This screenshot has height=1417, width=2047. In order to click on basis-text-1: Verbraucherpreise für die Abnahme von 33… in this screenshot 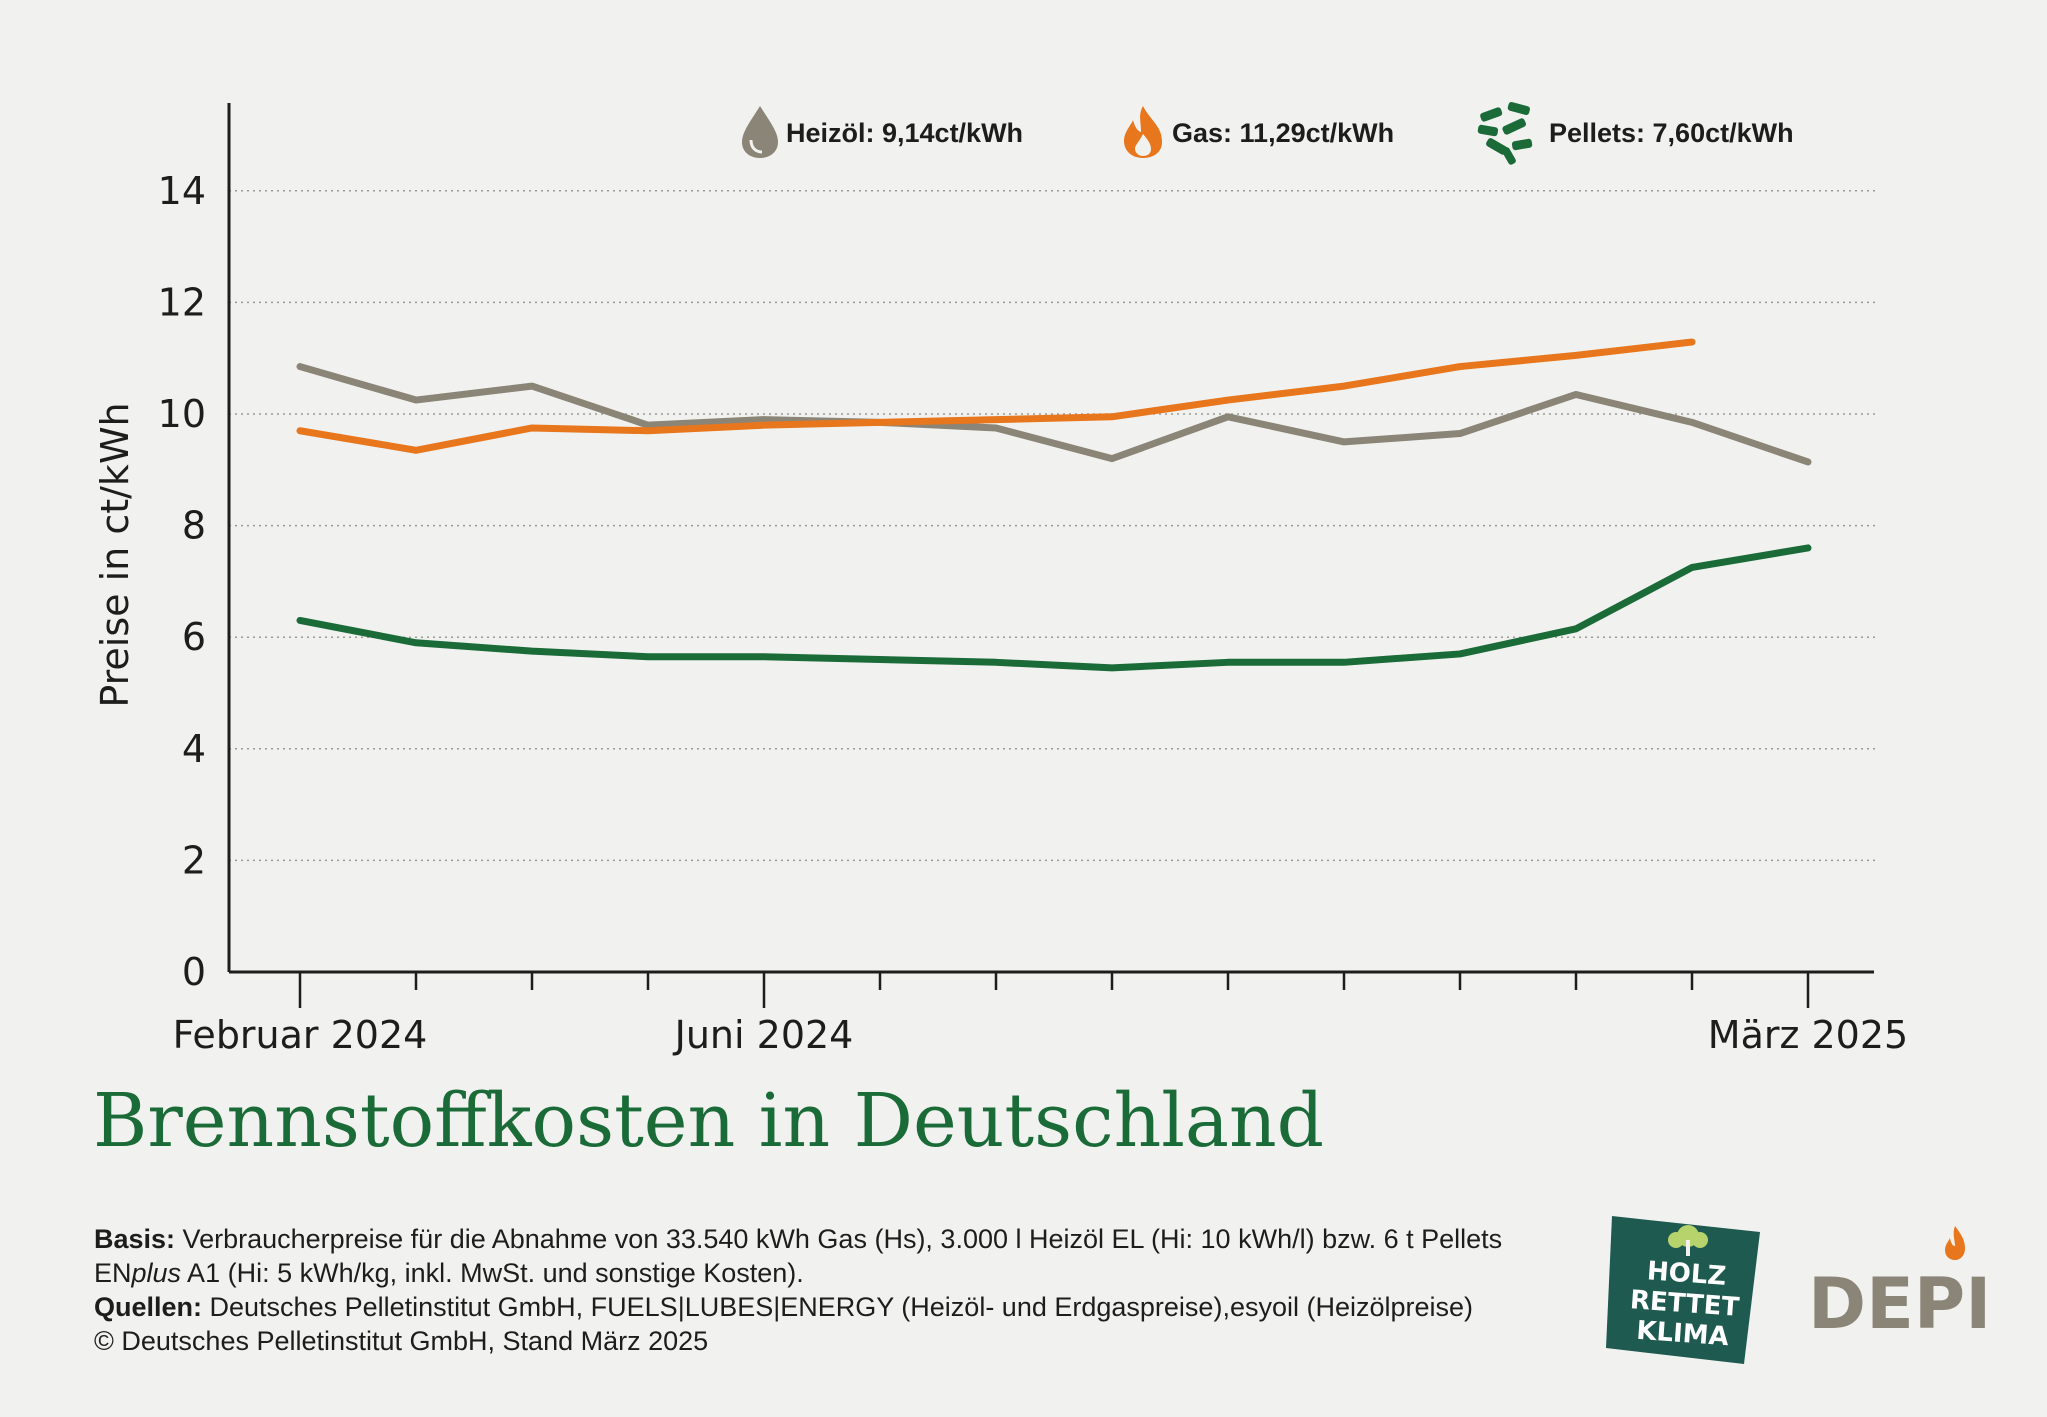, I will do `click(839, 1239)`.